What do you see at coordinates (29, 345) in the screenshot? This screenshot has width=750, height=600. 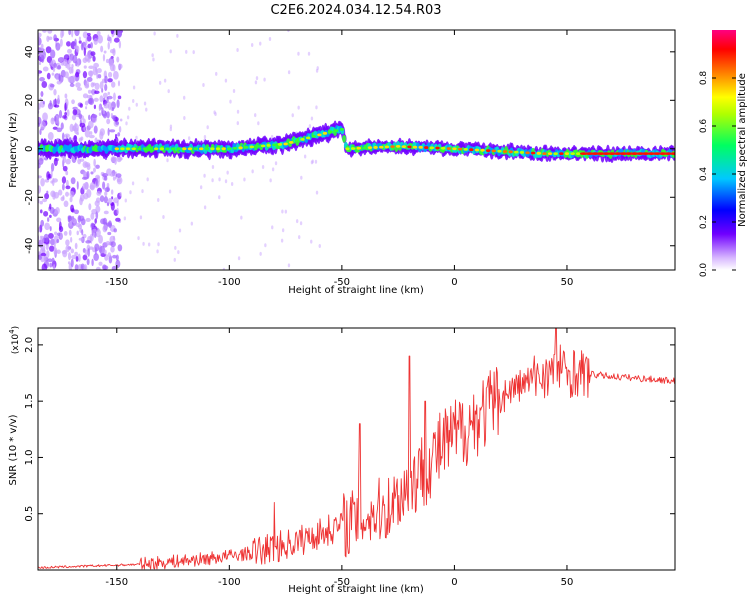 I see `snr-y-tick-label: 2.0` at bounding box center [29, 345].